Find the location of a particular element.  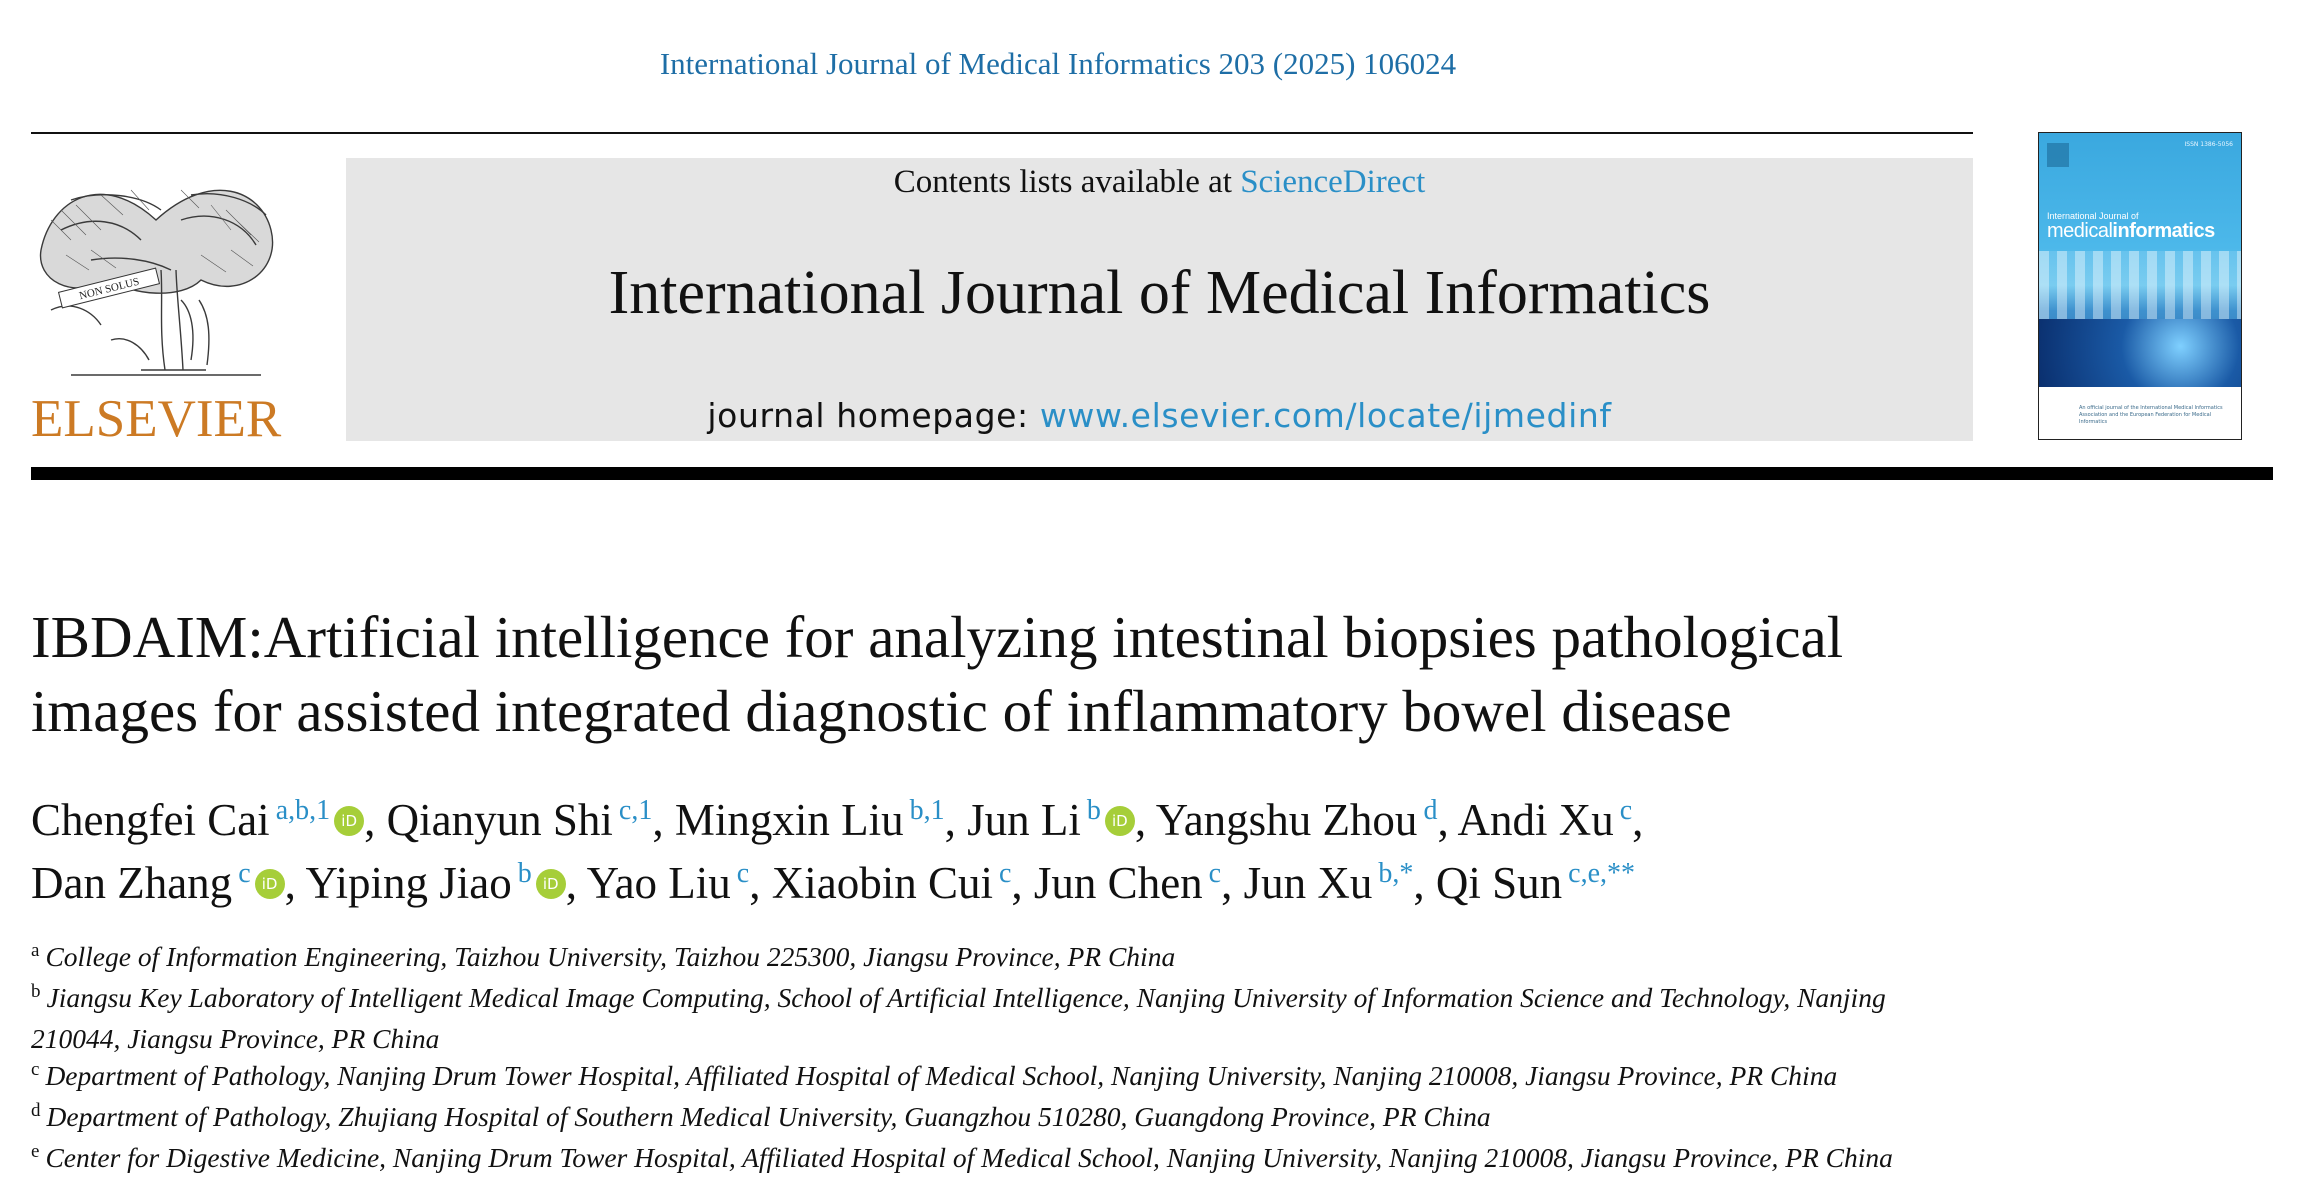

sciencedirect-link: ScienceDirect is located at coordinates (1333, 182).